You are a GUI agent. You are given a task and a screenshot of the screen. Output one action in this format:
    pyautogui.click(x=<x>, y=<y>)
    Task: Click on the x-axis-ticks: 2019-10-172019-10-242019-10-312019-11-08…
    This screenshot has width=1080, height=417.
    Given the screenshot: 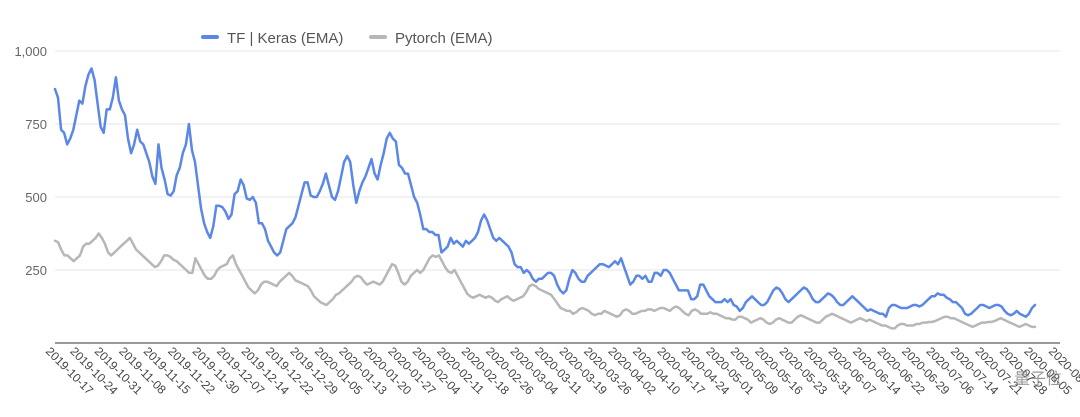 What is the action you would take?
    pyautogui.click(x=561, y=371)
    